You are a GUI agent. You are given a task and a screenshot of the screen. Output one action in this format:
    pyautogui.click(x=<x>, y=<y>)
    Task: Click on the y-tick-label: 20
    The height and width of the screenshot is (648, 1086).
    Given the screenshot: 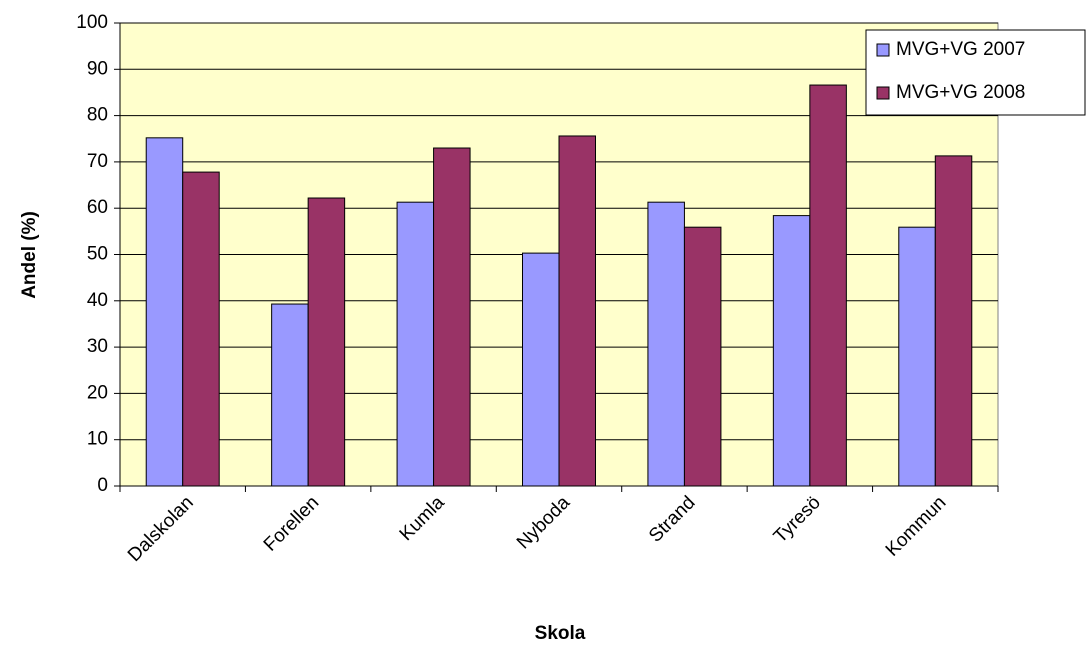 What is the action you would take?
    pyautogui.click(x=97, y=392)
    